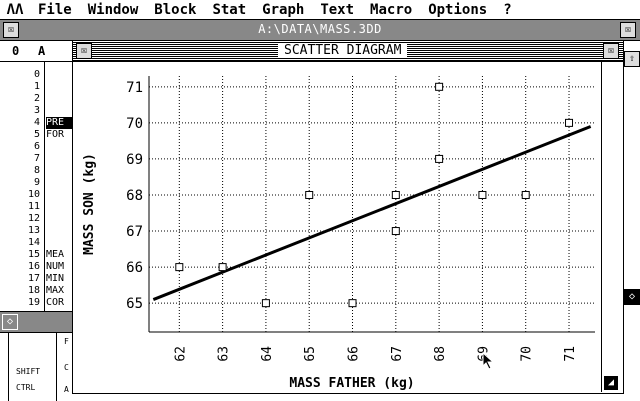  What do you see at coordinates (229, 9) in the screenshot?
I see `menu-stat: Stat` at bounding box center [229, 9].